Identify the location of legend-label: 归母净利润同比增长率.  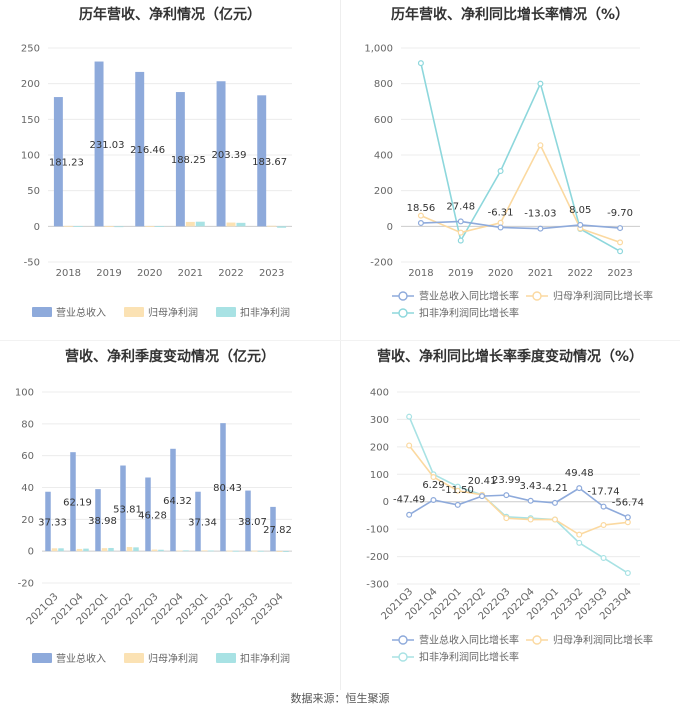
(603, 296).